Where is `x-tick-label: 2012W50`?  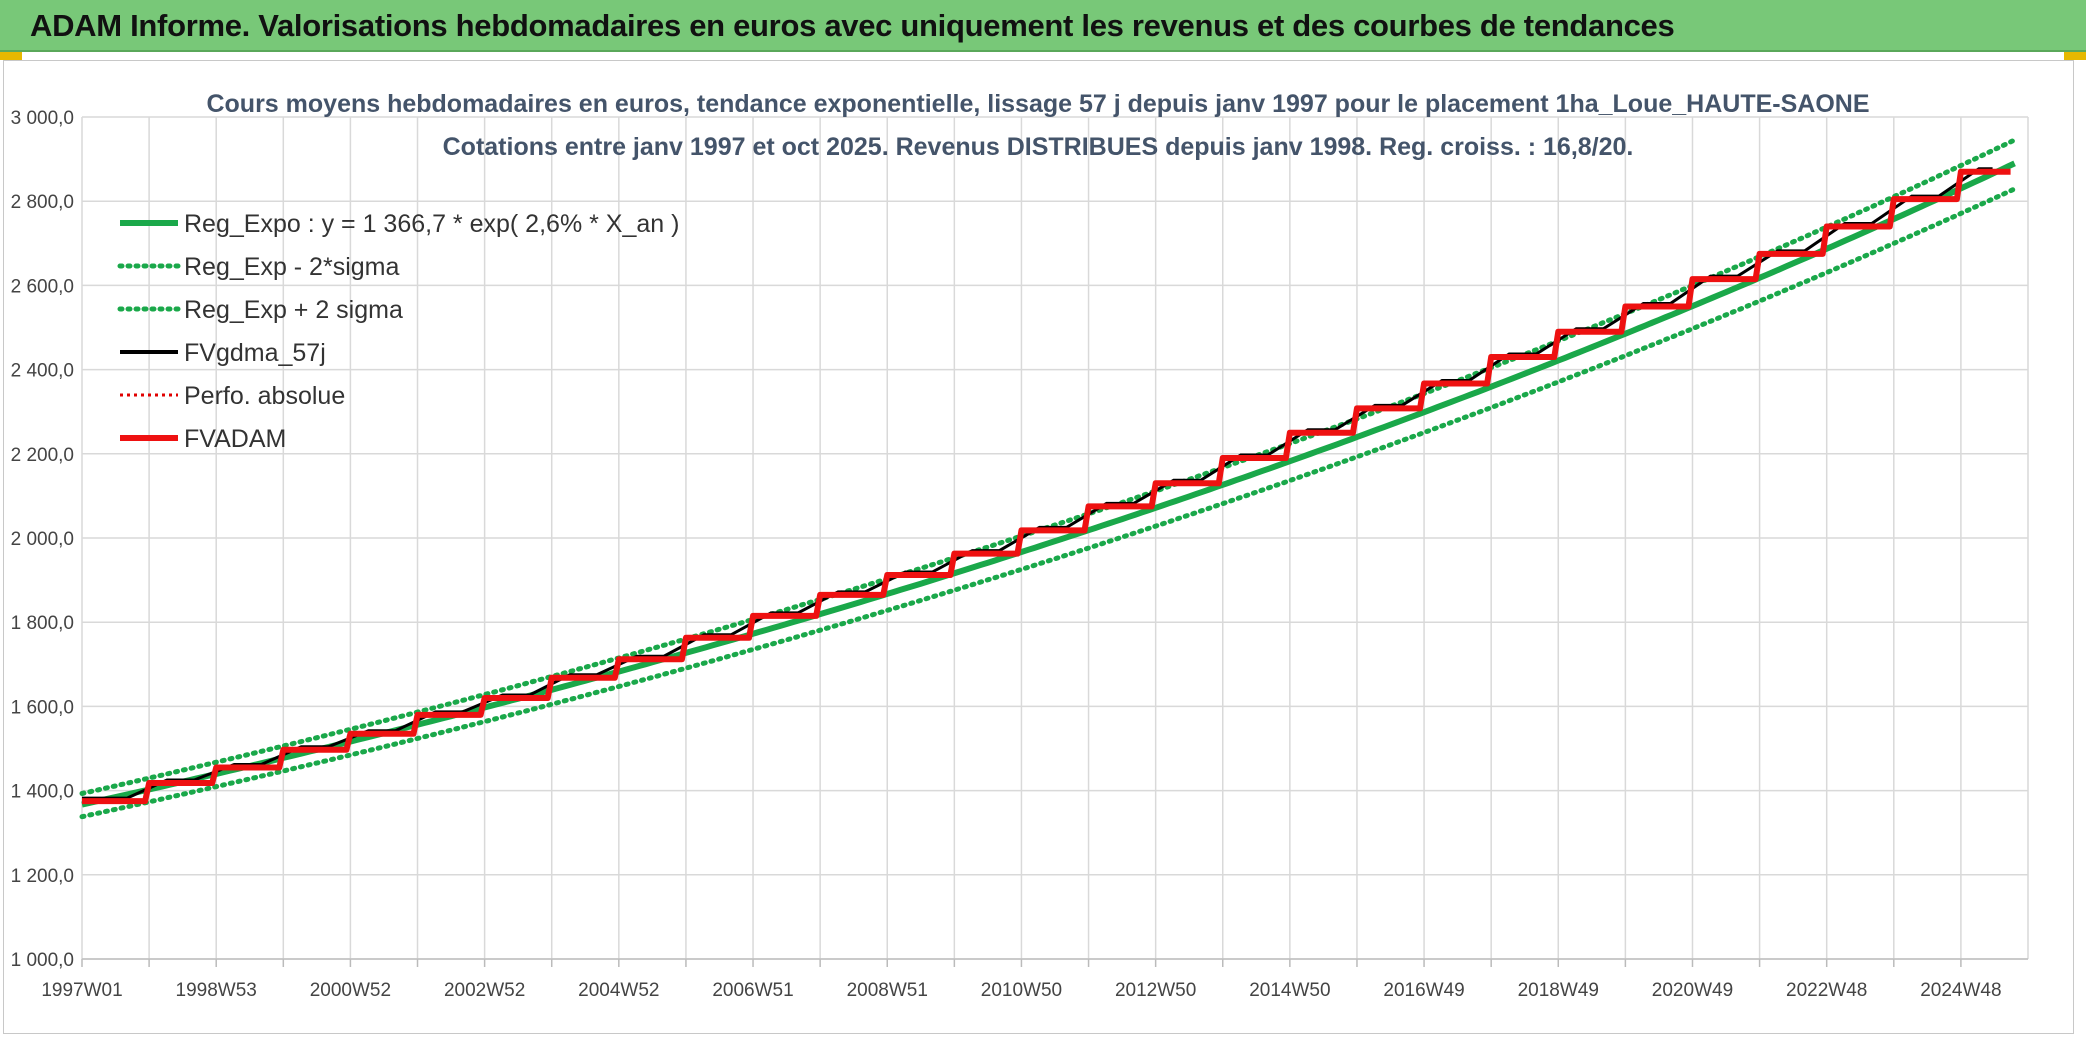
x-tick-label: 2012W50 is located at coordinates (1155, 990).